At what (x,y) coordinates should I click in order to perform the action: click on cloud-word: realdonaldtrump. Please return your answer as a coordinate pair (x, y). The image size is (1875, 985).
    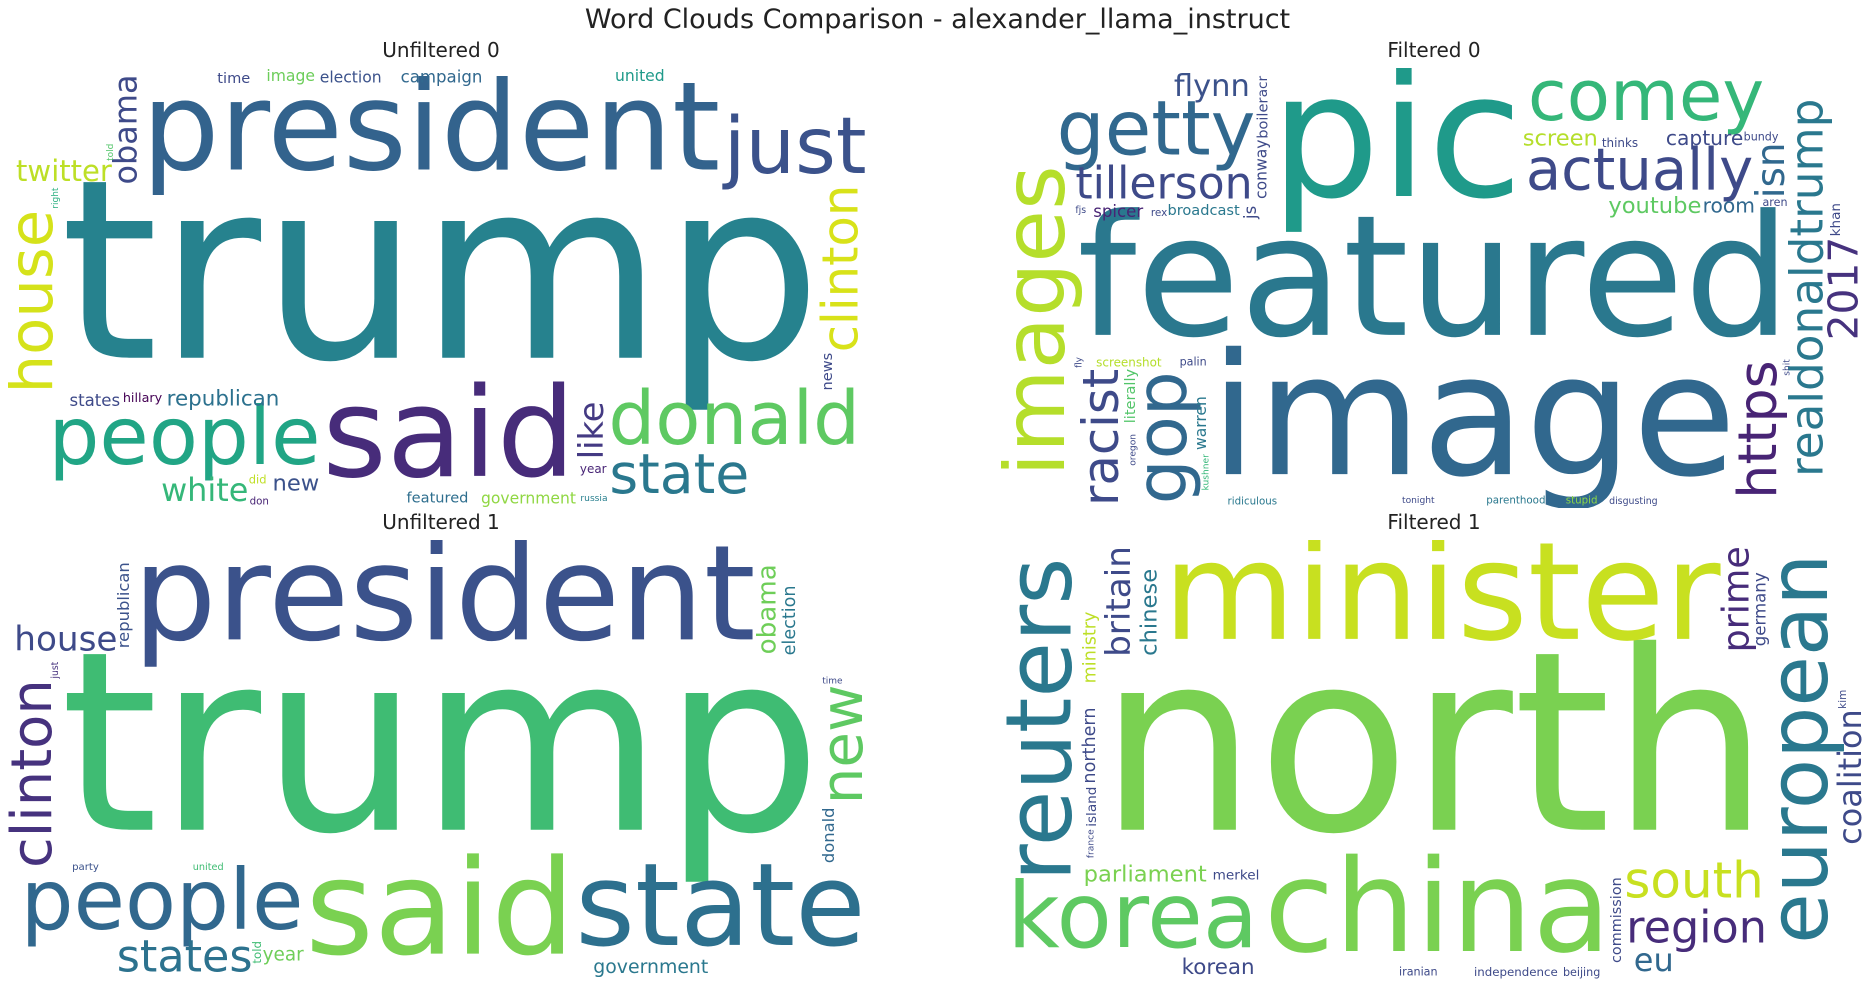
    Looking at the image, I should click on (1807, 288).